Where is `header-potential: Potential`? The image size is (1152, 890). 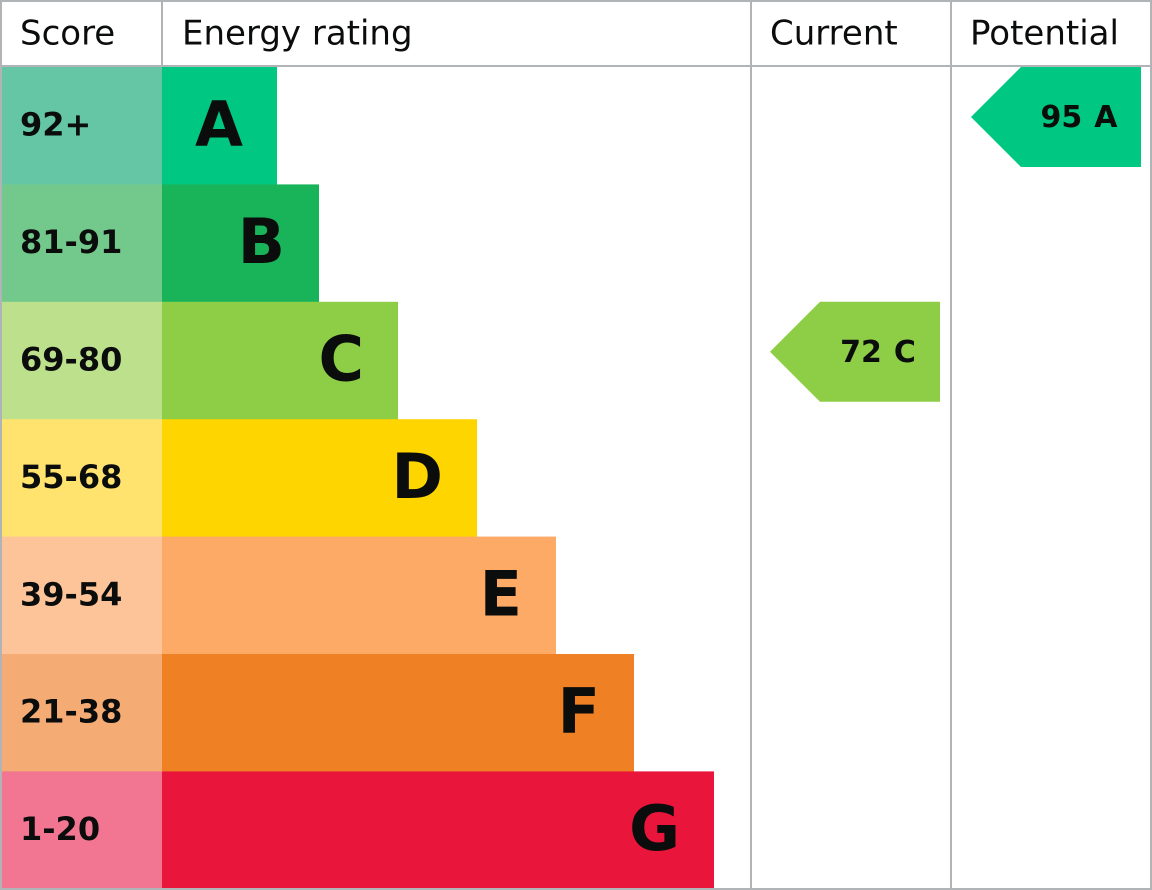
header-potential: Potential is located at coordinates (1044, 34).